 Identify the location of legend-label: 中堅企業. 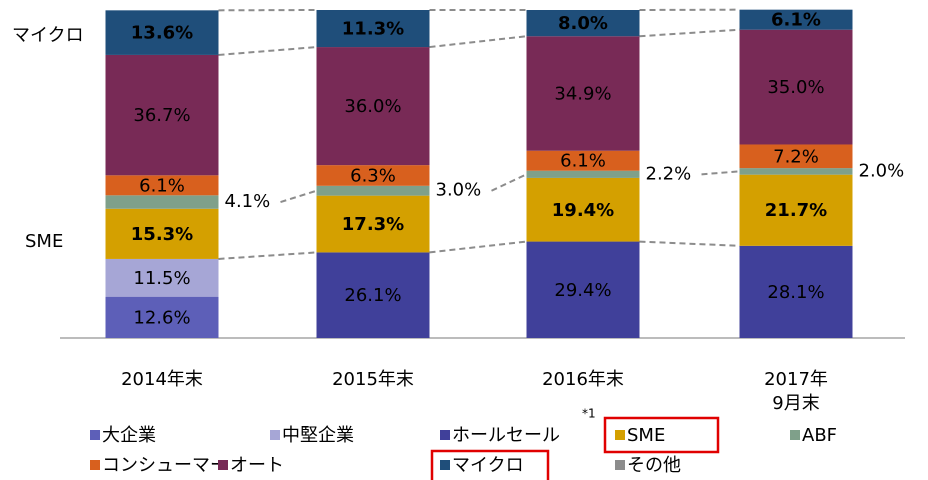
(318, 435).